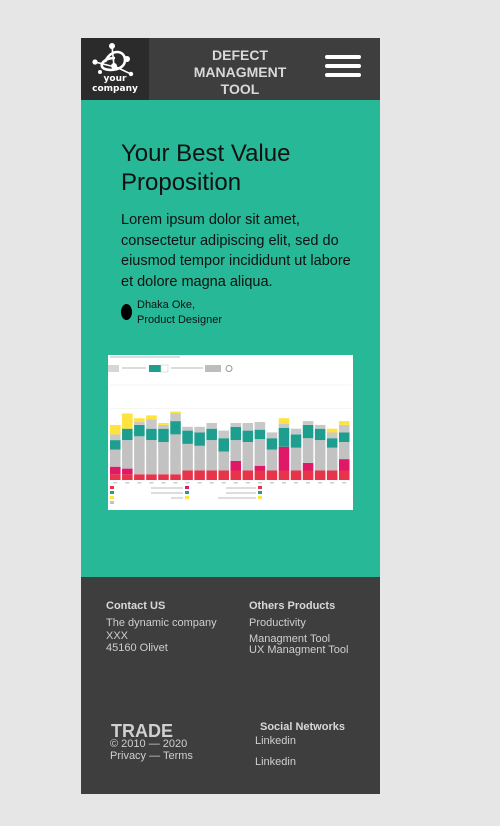 The image size is (500, 826). Describe the element at coordinates (343, 66) in the screenshot. I see `hamburger-icon-line` at that location.